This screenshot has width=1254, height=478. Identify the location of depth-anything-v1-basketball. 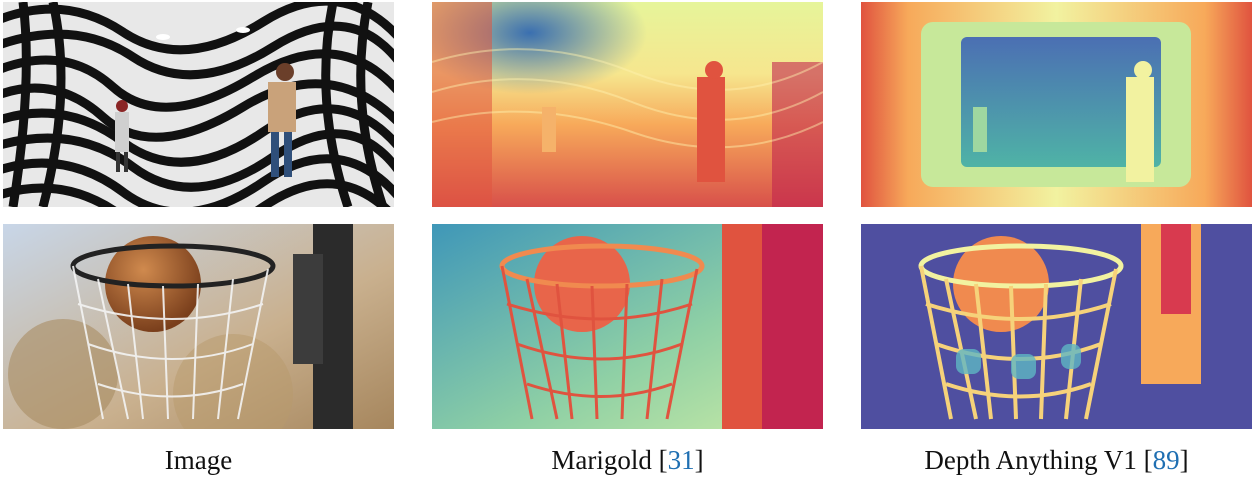
(1056, 326).